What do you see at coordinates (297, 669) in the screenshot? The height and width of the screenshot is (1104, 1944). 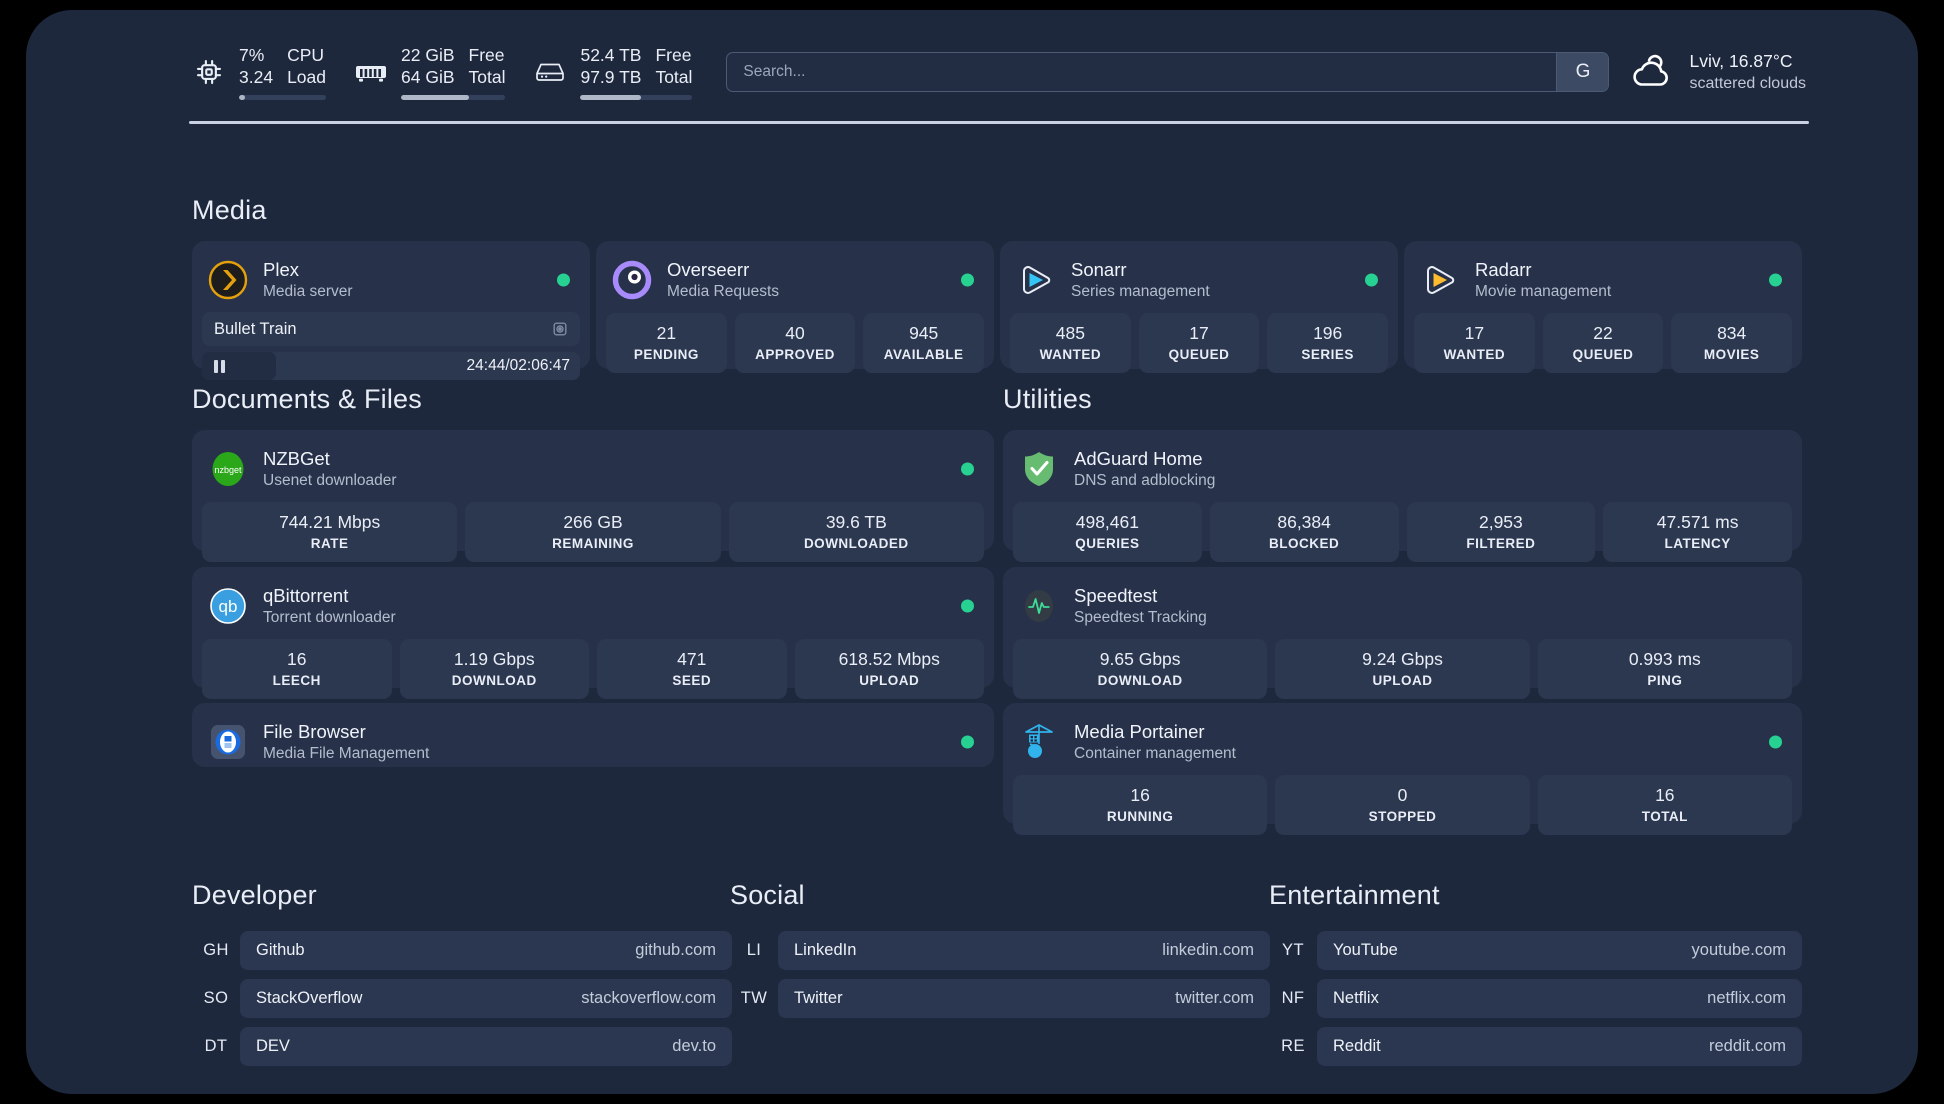 I see `stat-leech: 16 LEECH` at bounding box center [297, 669].